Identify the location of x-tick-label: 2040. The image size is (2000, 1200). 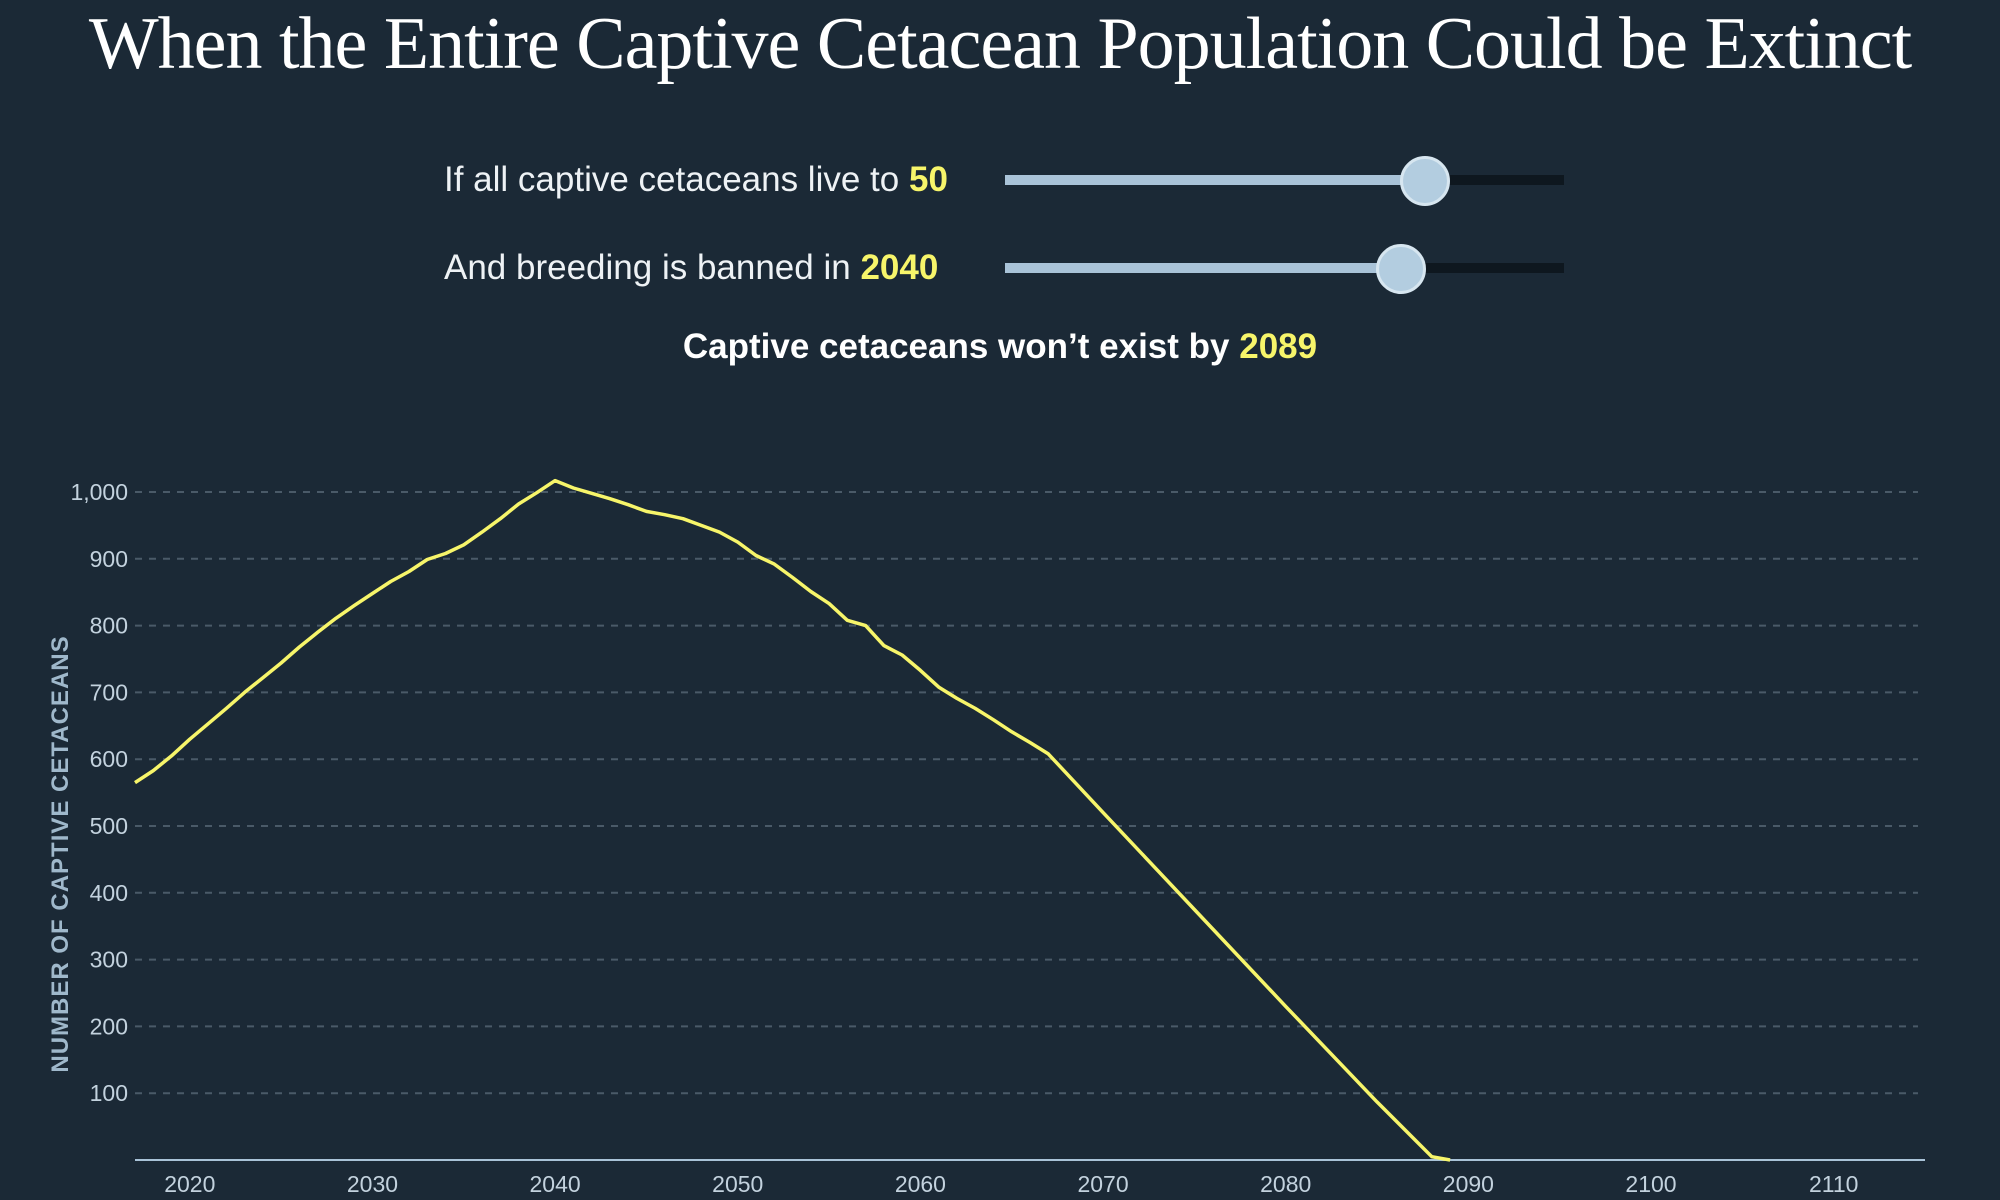
(555, 1184).